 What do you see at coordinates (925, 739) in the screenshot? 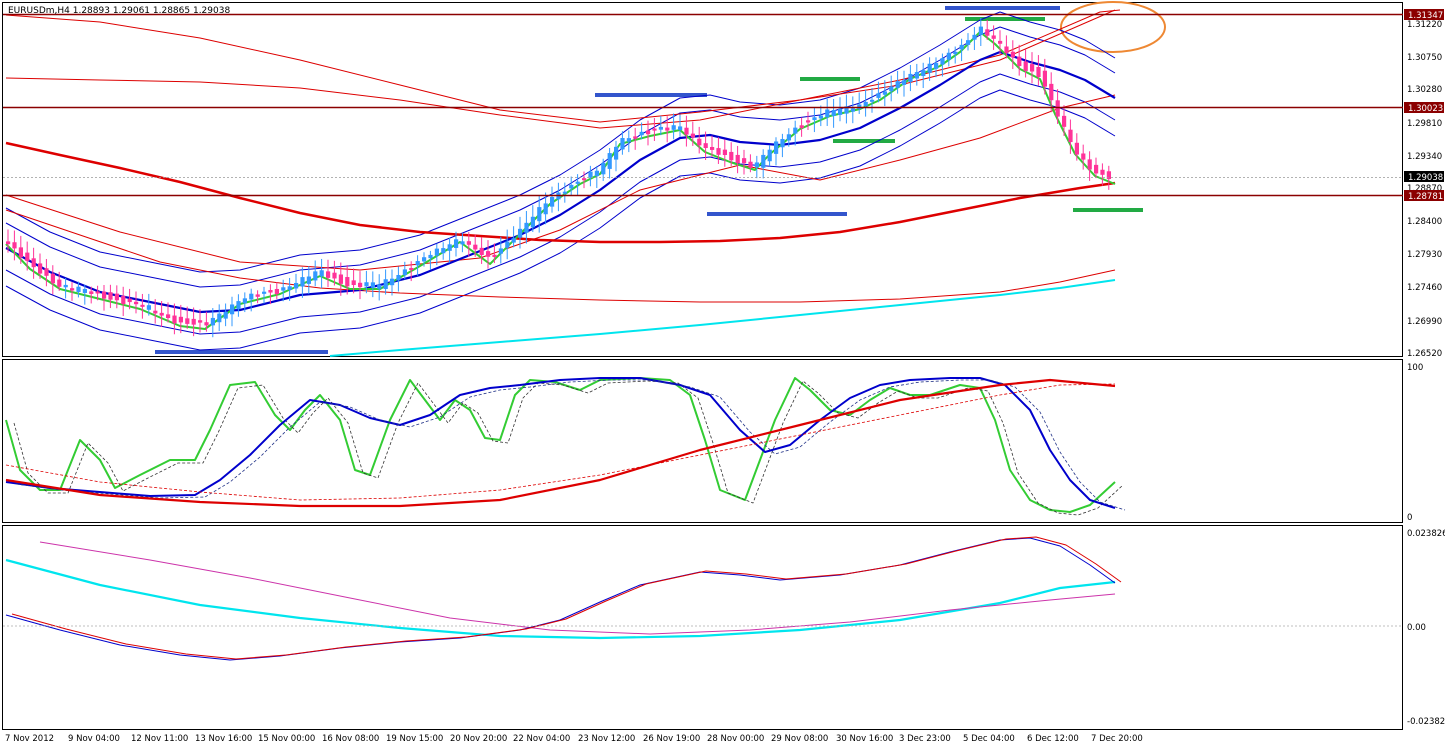
I see `time-label: 3 Dec 23:00` at bounding box center [925, 739].